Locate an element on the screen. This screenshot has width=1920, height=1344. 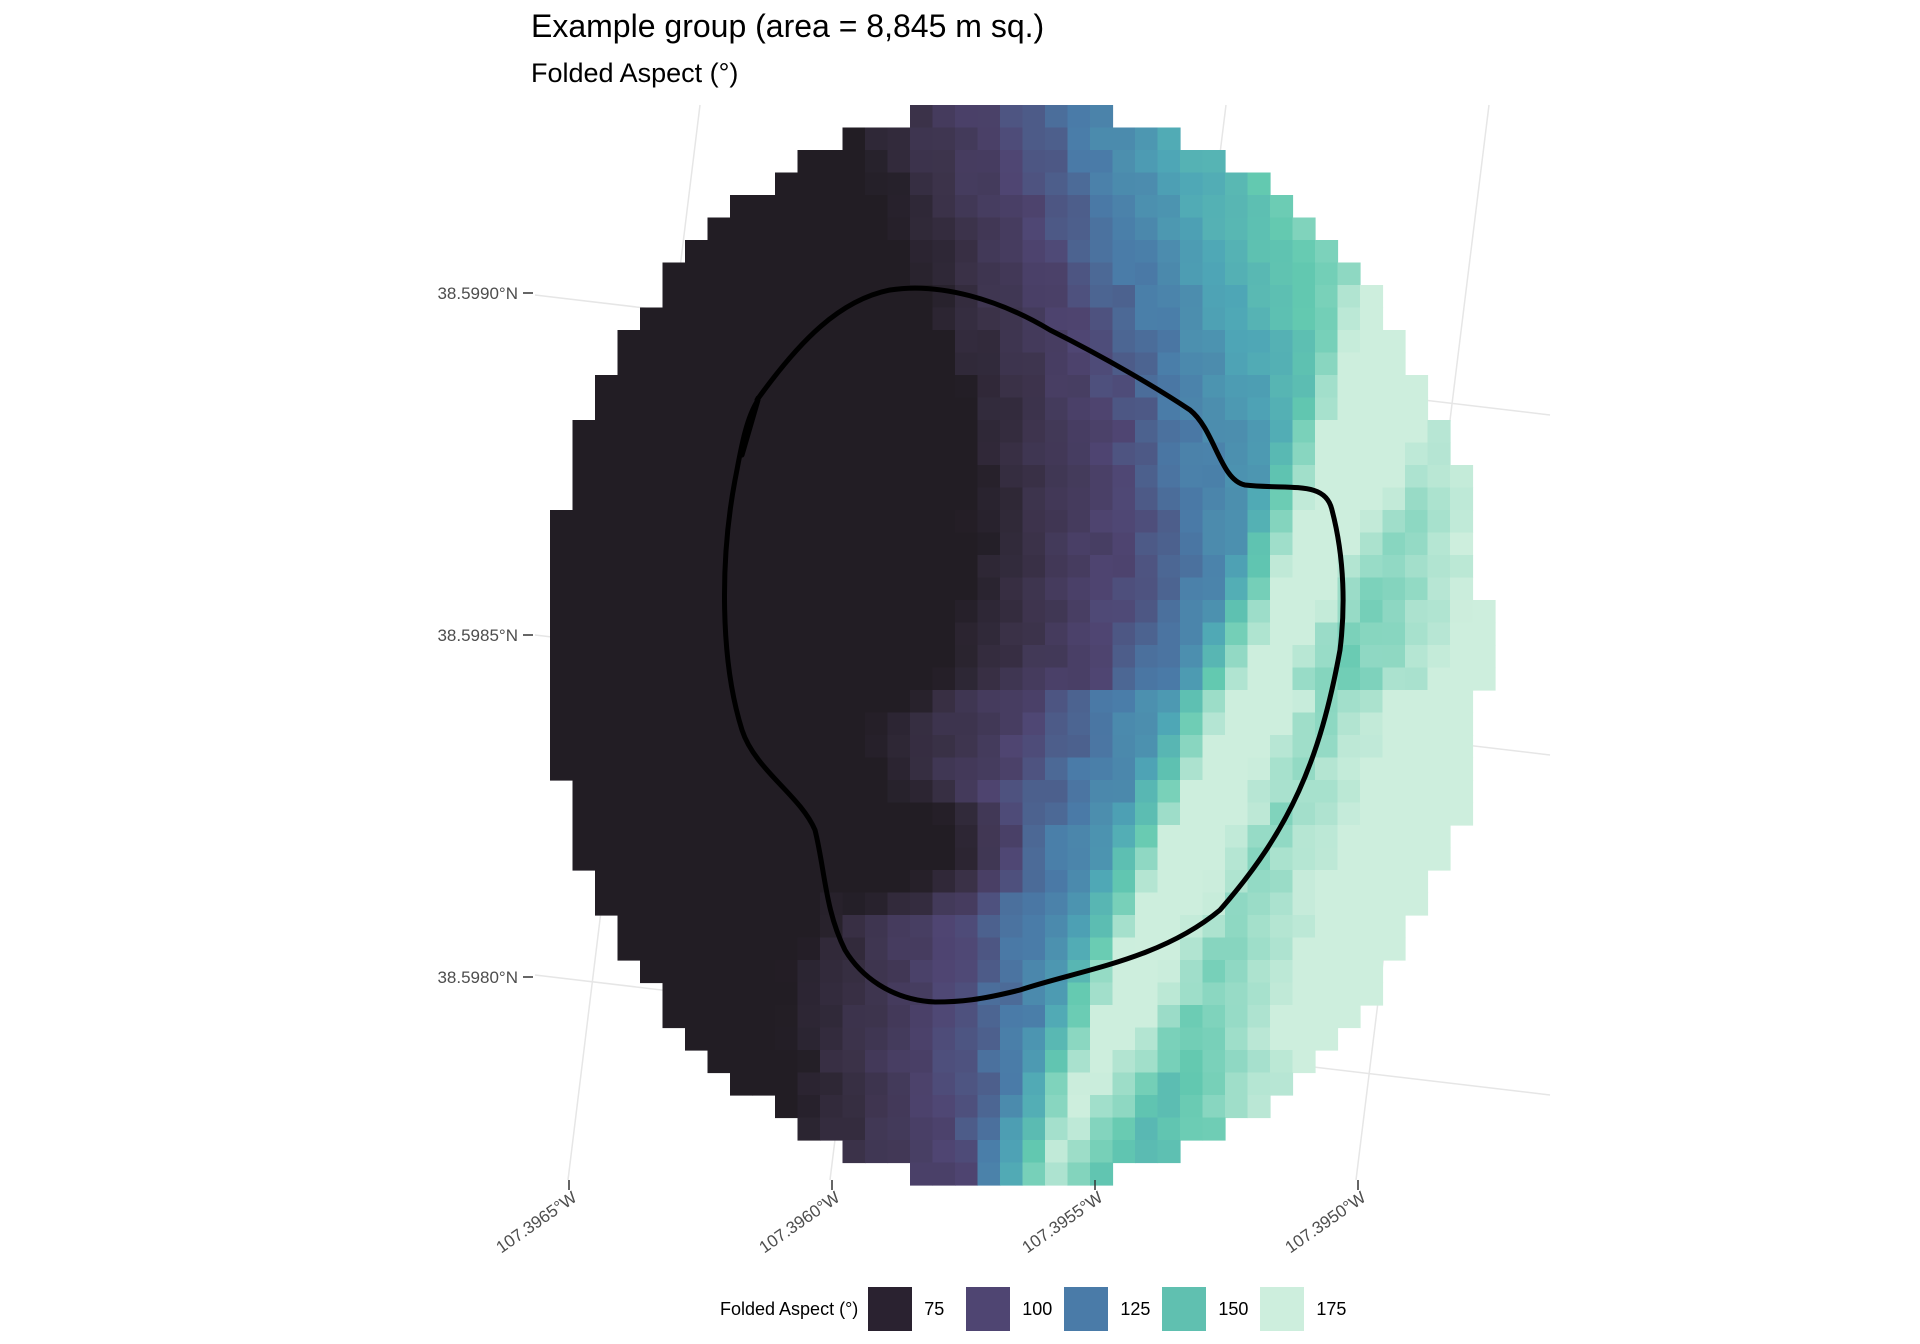
legend-swatch is located at coordinates (1086, 1309).